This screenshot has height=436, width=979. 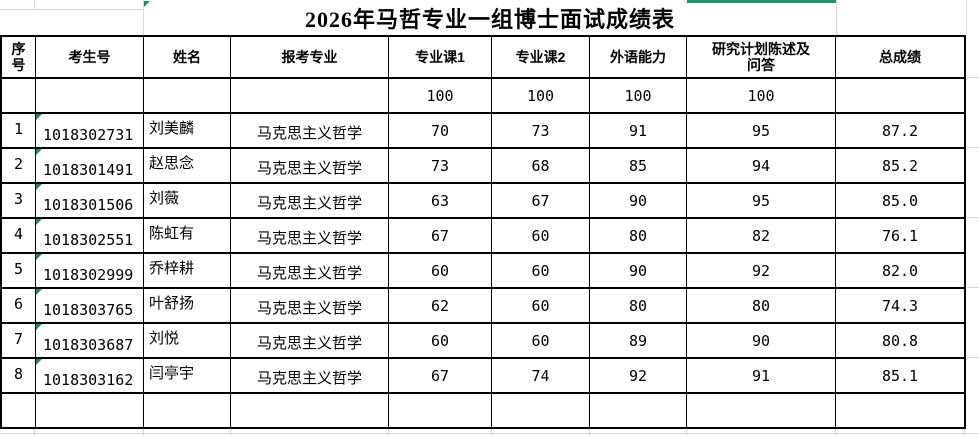 I want to click on header-major: 报考专业, so click(x=309, y=57).